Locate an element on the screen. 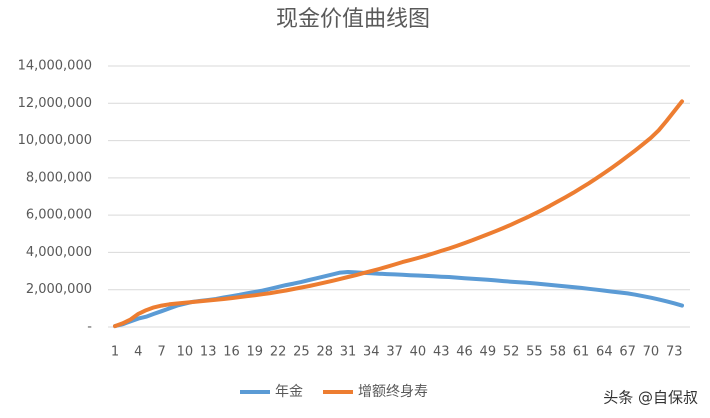 The image size is (710, 418). x-tick-label: 70 is located at coordinates (651, 352).